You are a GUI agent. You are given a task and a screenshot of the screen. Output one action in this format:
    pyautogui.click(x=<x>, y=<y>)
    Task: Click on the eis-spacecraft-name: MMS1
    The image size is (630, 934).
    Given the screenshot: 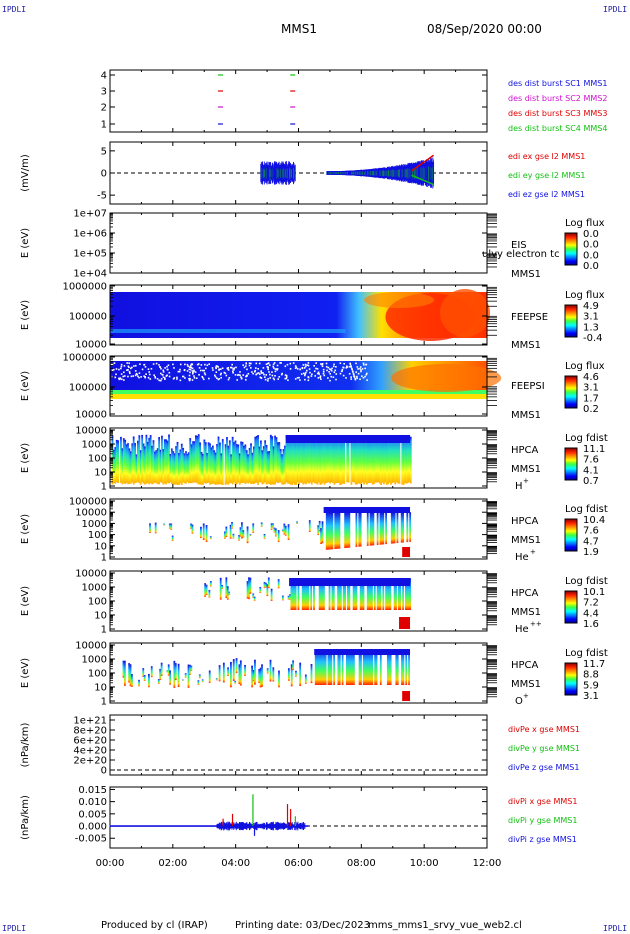 What is the action you would take?
    pyautogui.click(x=526, y=274)
    